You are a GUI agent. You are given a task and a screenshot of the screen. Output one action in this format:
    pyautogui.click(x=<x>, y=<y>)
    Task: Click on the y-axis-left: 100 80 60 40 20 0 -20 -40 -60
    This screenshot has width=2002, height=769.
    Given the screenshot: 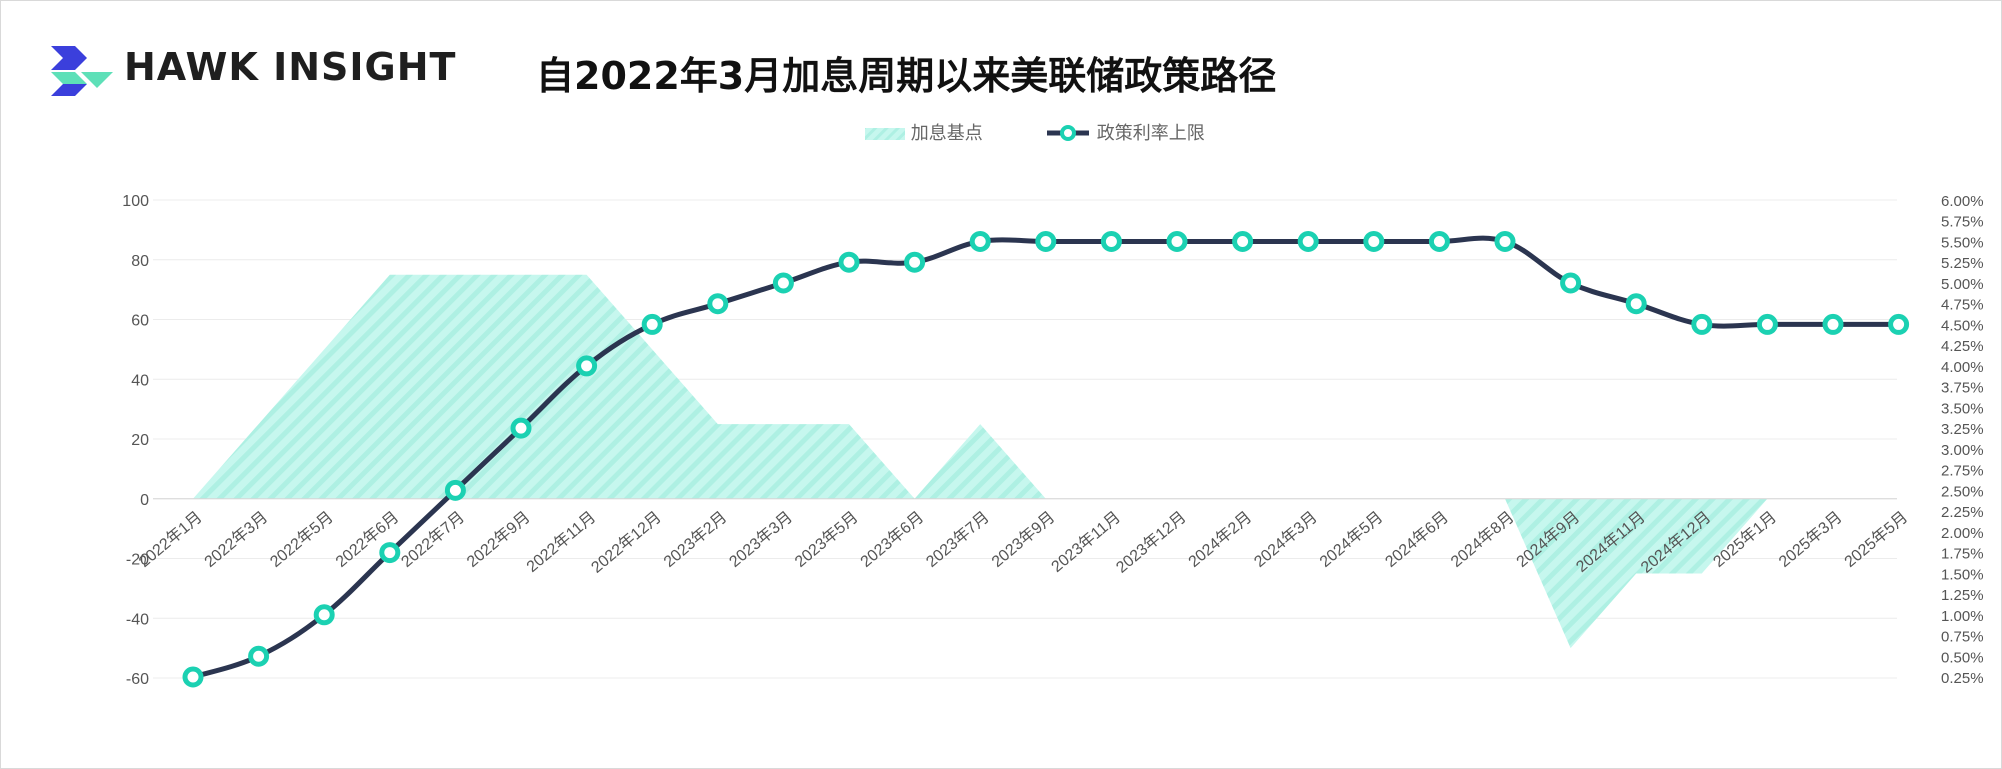 What is the action you would take?
    pyautogui.click(x=135, y=440)
    